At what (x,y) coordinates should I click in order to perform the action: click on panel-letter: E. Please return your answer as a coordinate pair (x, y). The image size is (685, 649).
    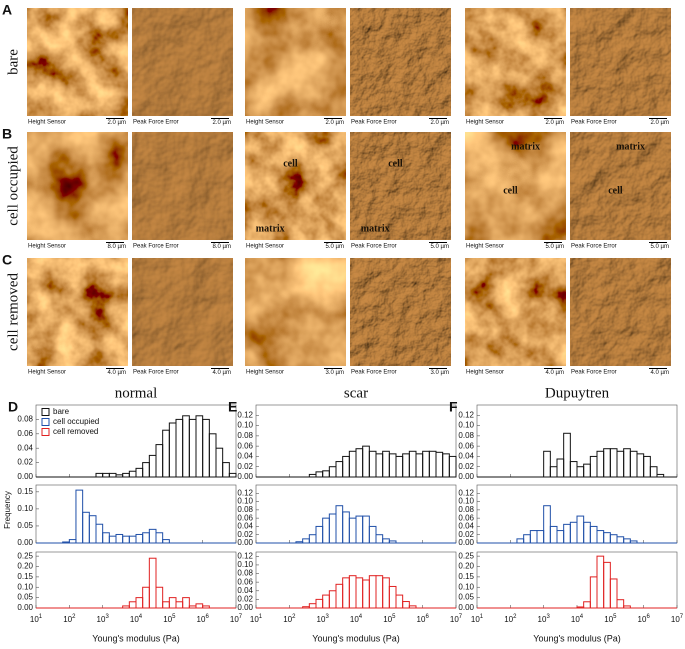
    Looking at the image, I should click on (232, 407).